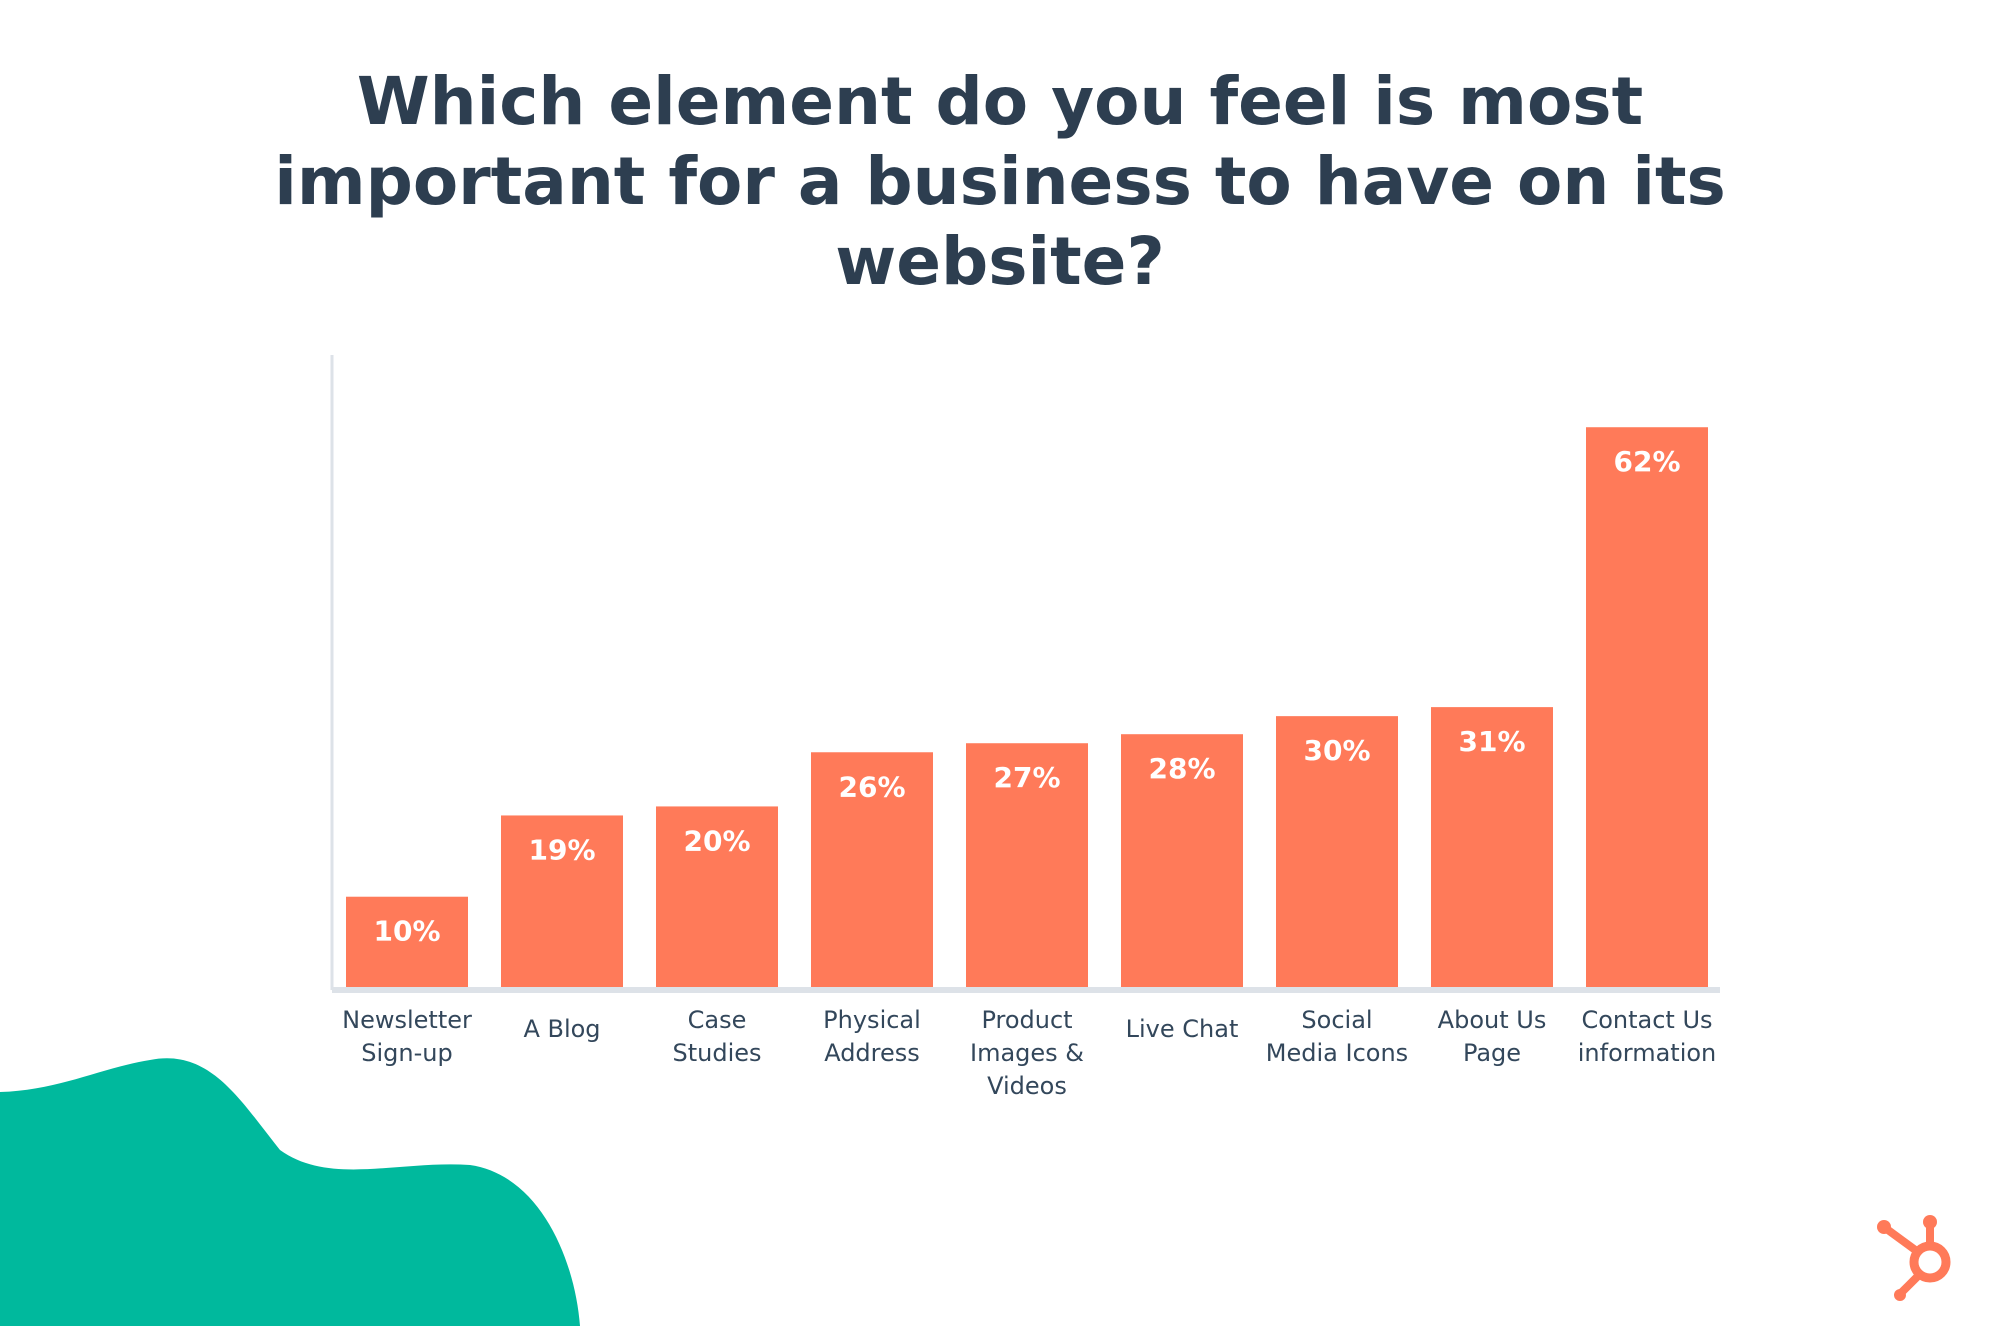 This screenshot has width=2000, height=1326. What do you see at coordinates (1026, 777) in the screenshot?
I see `value-label-4: 27%` at bounding box center [1026, 777].